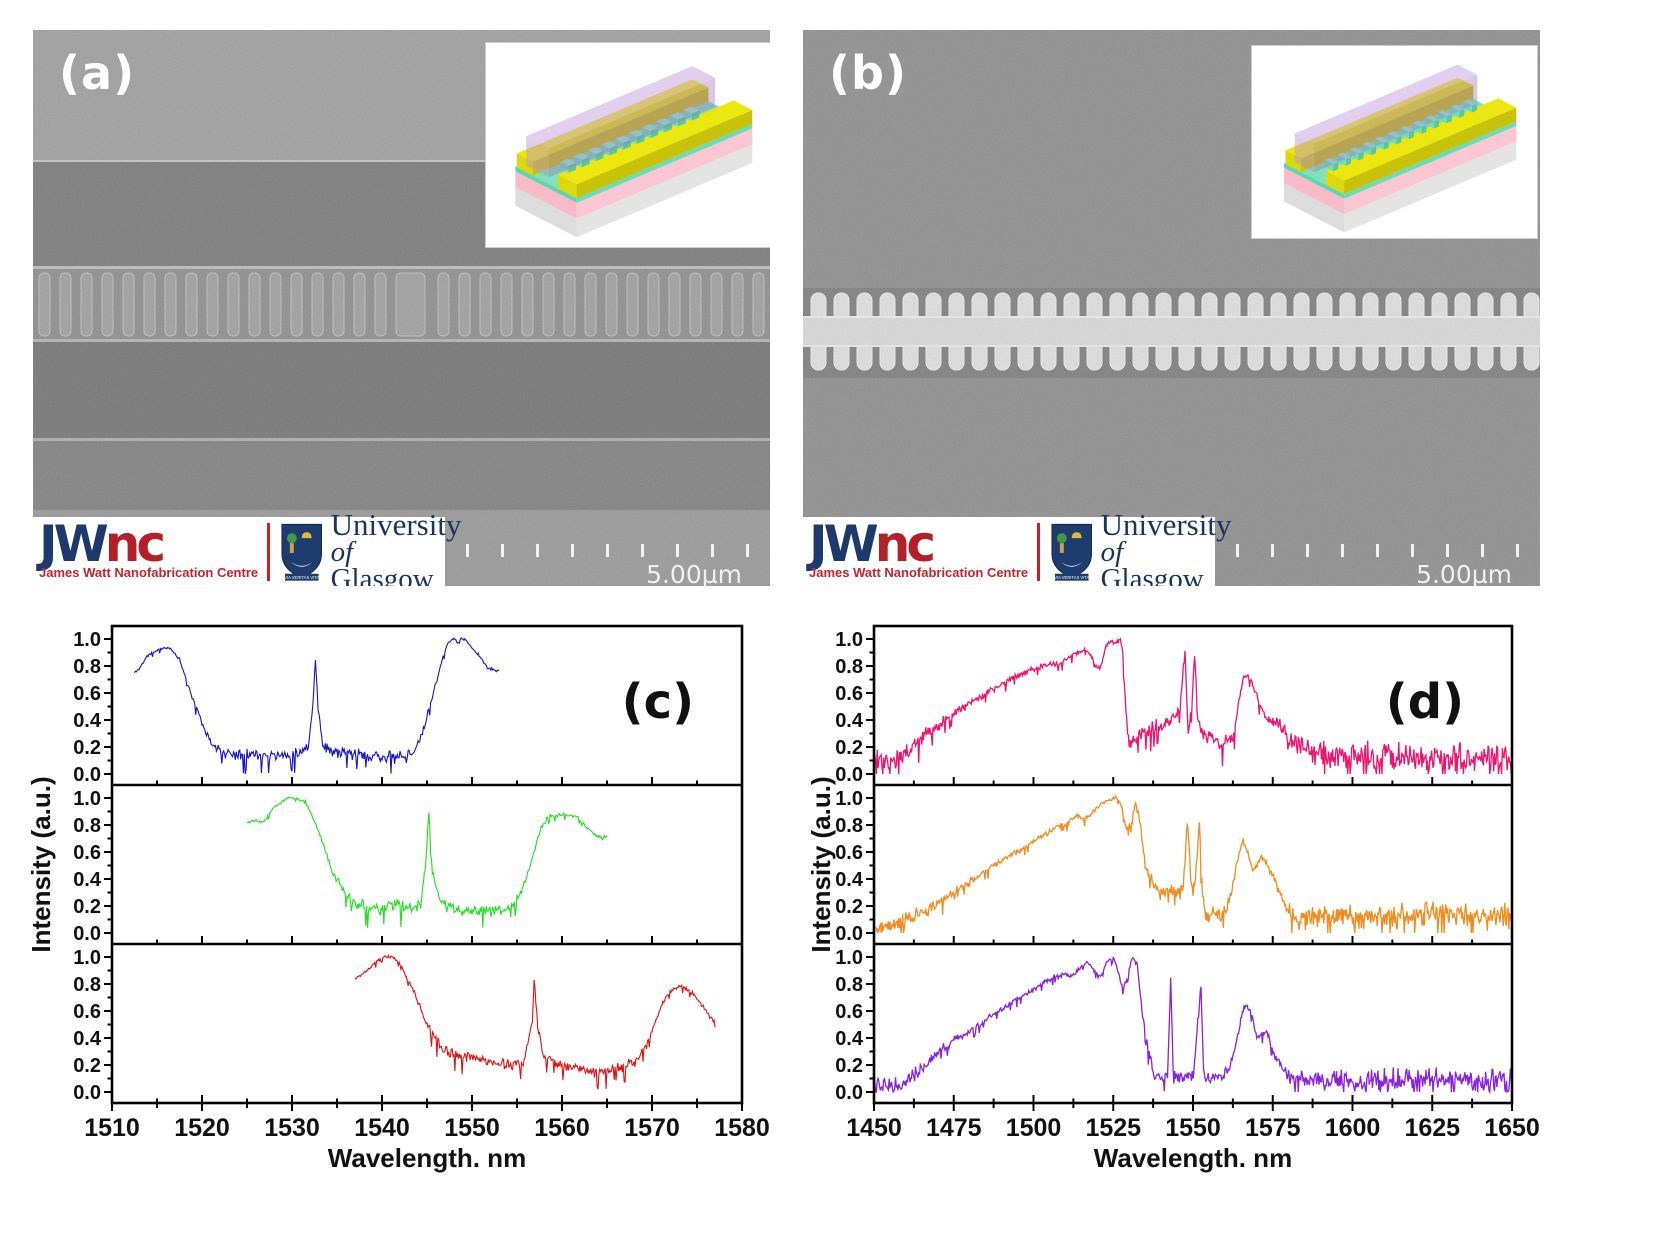 This screenshot has height=1240, width=1654. Describe the element at coordinates (427, 862) in the screenshot. I see `series-green-spectrum` at that location.